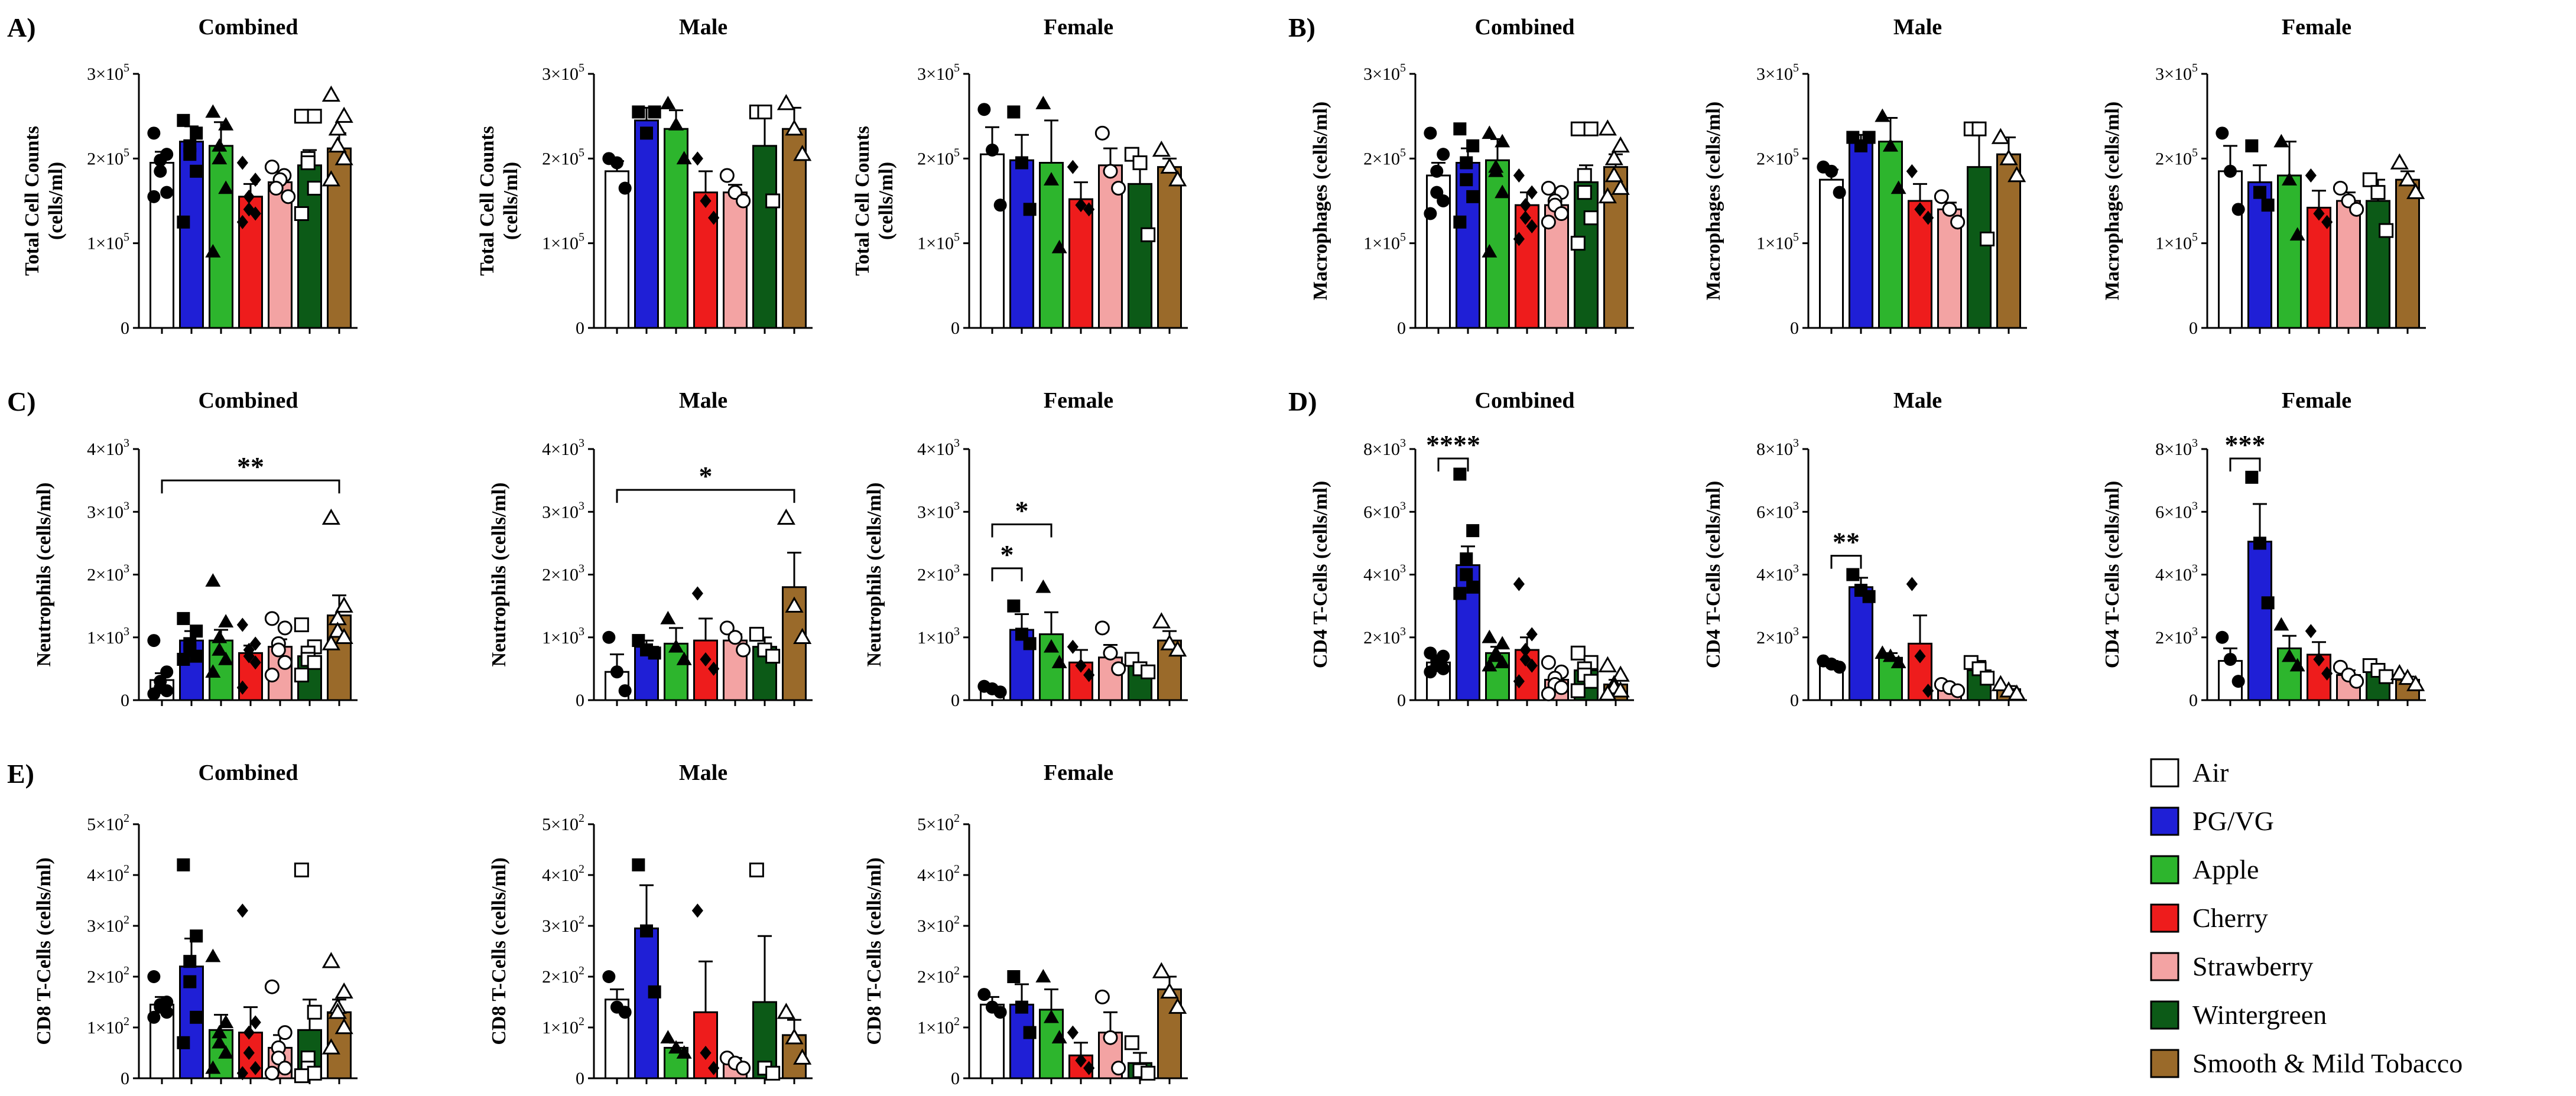  What do you see at coordinates (1468, 245) in the screenshot?
I see `bar-pg-vg` at bounding box center [1468, 245].